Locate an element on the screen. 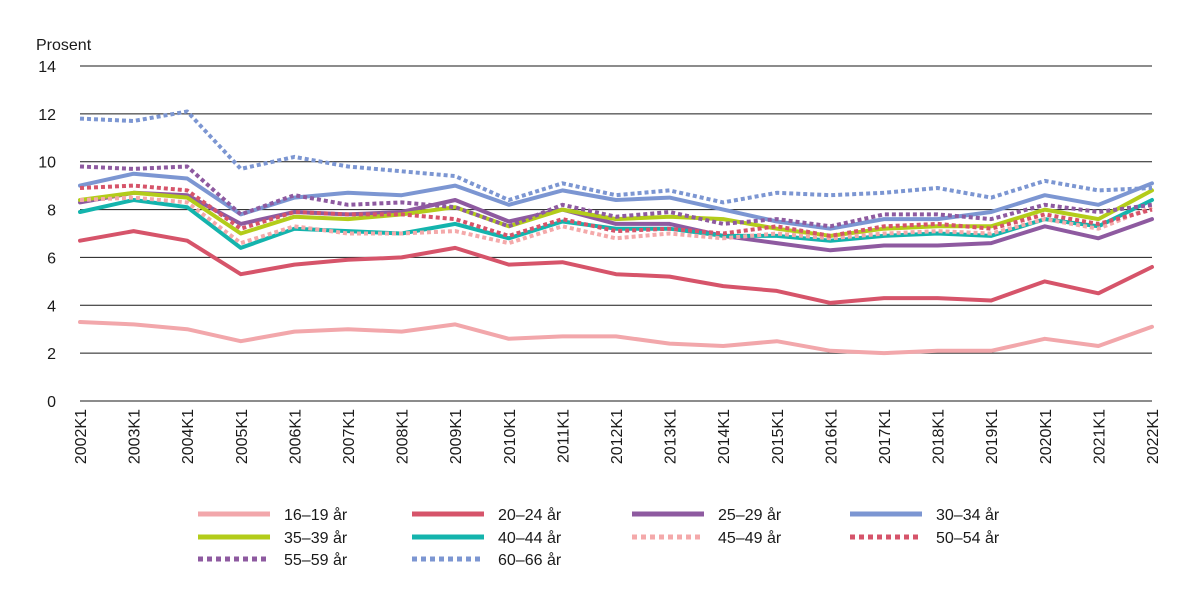  x-tick-label: 2014K1 is located at coordinates (724, 436).